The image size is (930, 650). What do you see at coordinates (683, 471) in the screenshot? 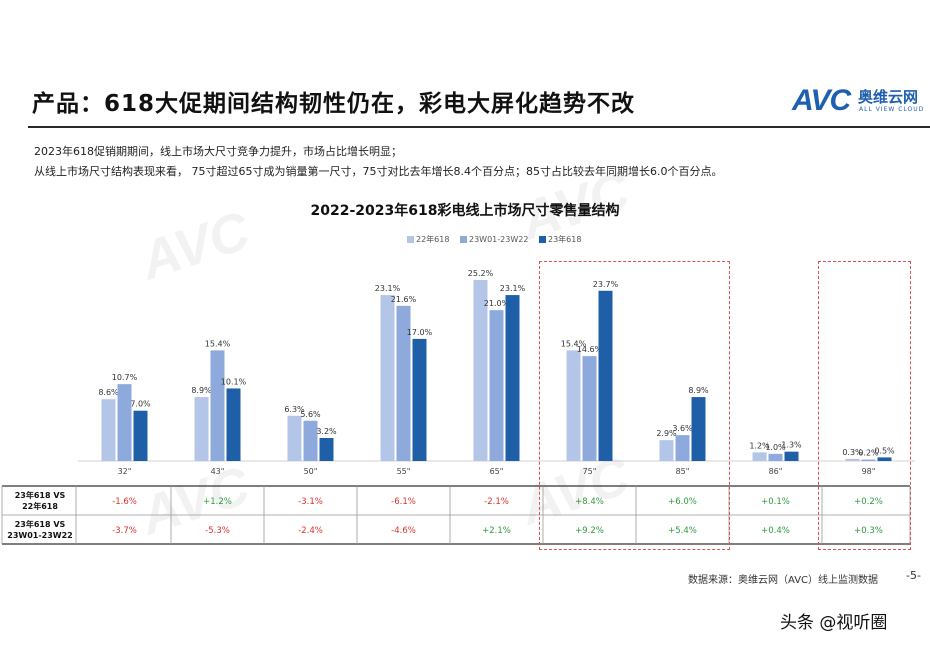
I see `x-tick-label: 85"` at bounding box center [683, 471].